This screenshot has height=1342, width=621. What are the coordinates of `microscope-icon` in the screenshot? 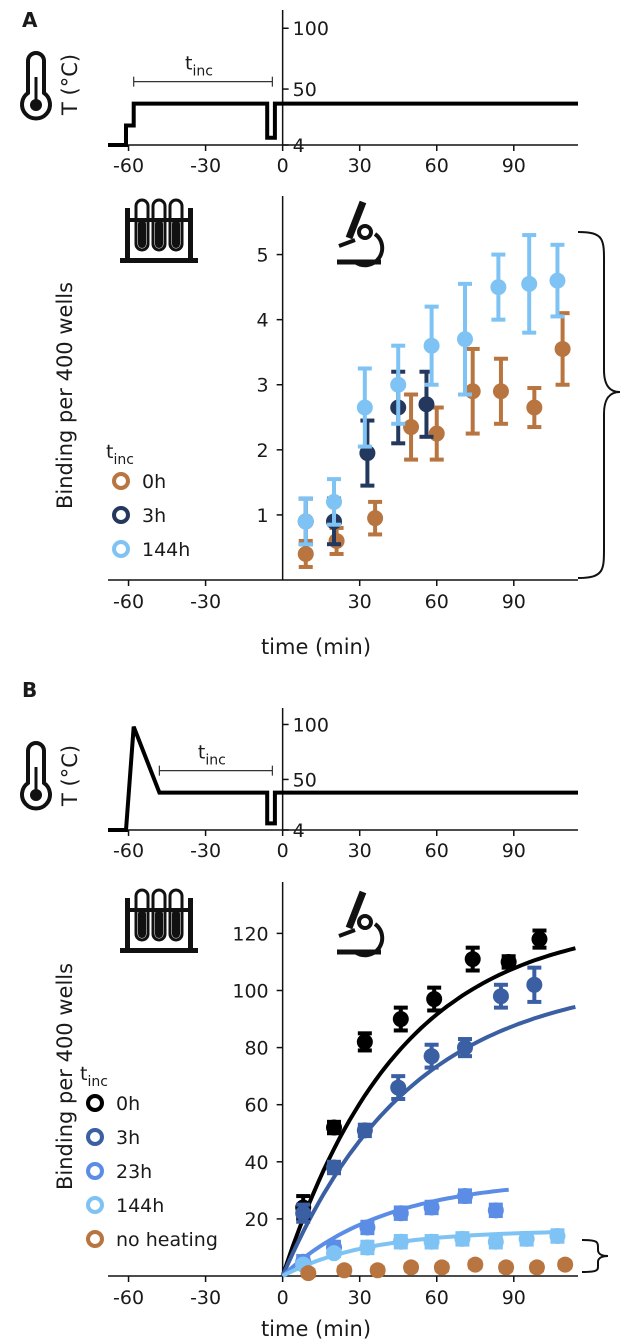 It's located at (361, 234).